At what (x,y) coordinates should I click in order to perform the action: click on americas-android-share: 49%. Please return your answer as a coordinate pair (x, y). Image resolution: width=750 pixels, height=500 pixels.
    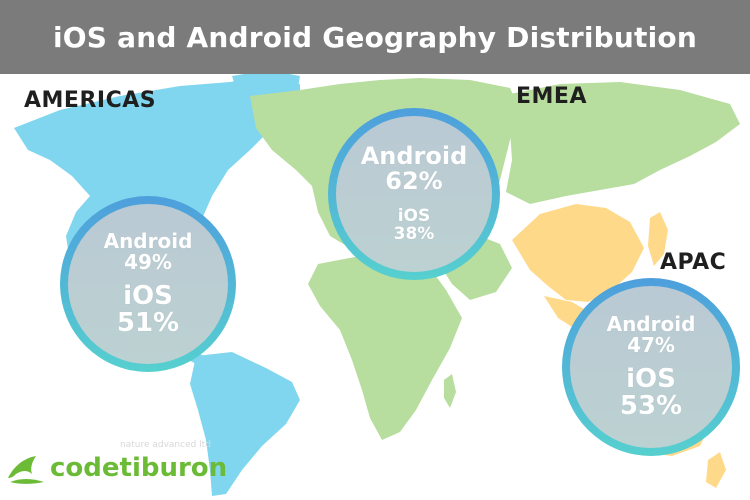
    Looking at the image, I should click on (148, 261).